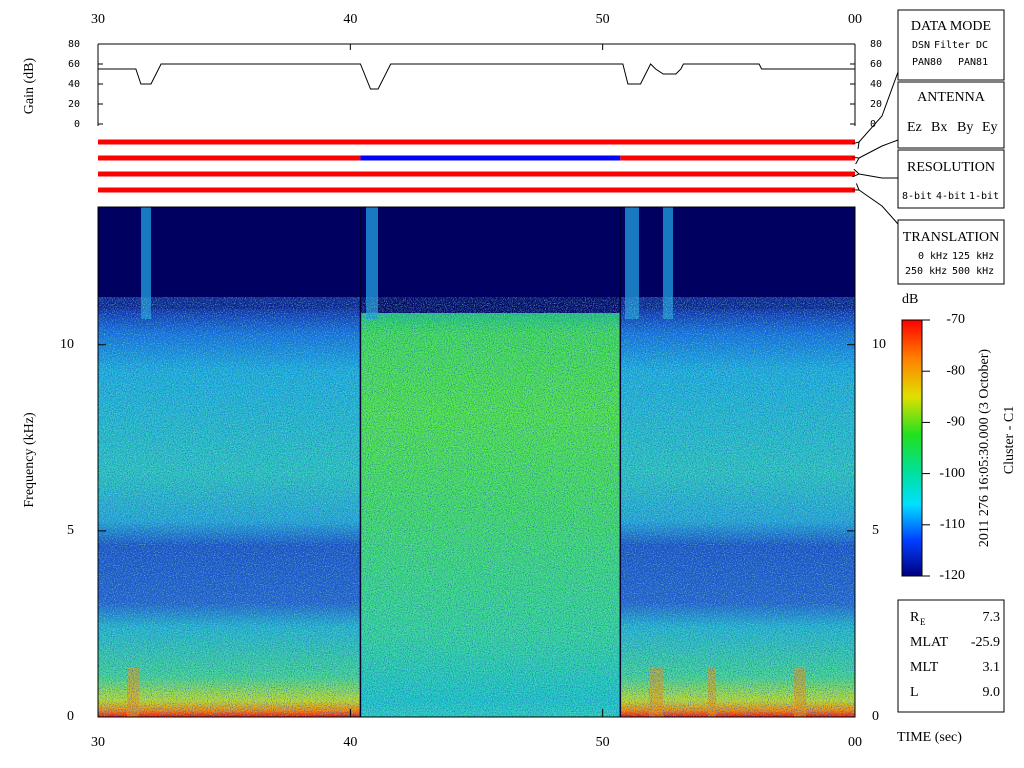  I want to click on legend-title: ANTENNA, so click(951, 97).